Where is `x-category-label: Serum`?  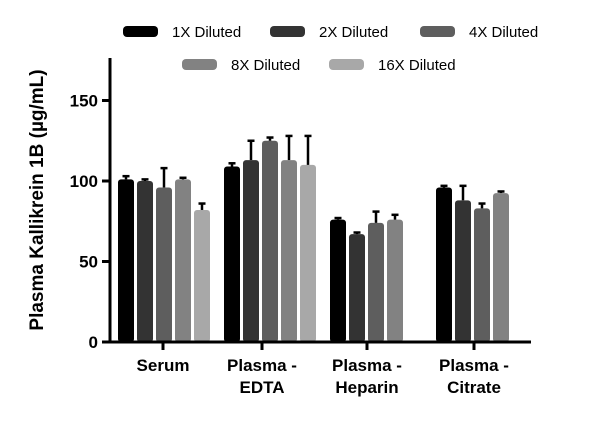 x-category-label: Serum is located at coordinates (163, 365).